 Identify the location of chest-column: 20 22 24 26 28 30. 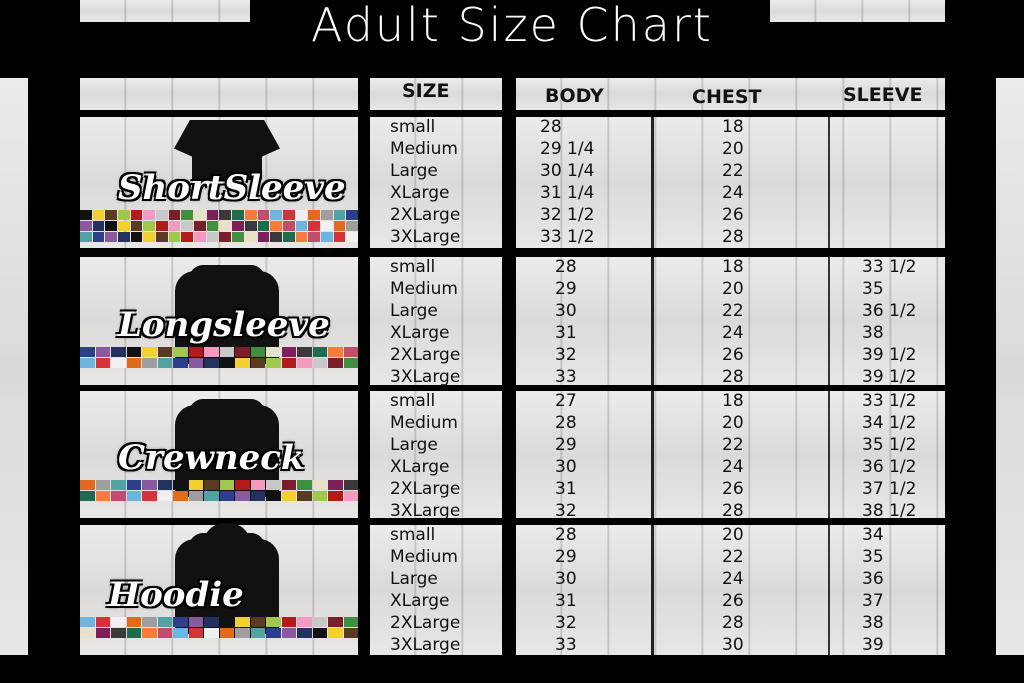
(733, 590).